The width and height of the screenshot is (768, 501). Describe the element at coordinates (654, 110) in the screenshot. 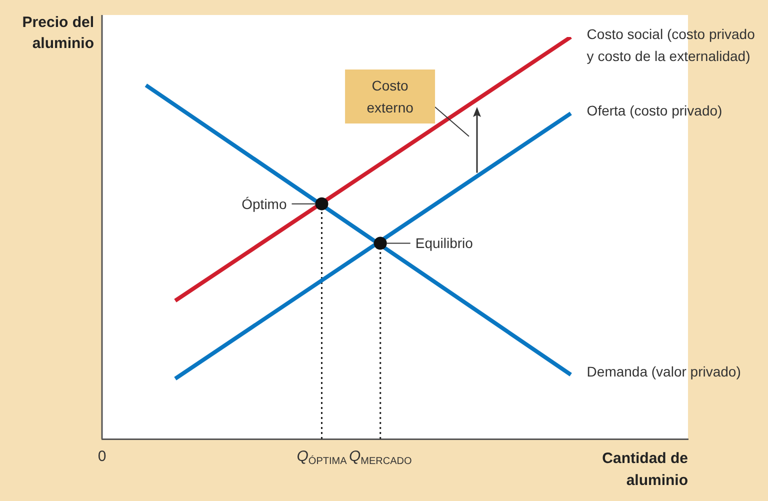

I see `series-label: Oferta (costo privado)` at that location.